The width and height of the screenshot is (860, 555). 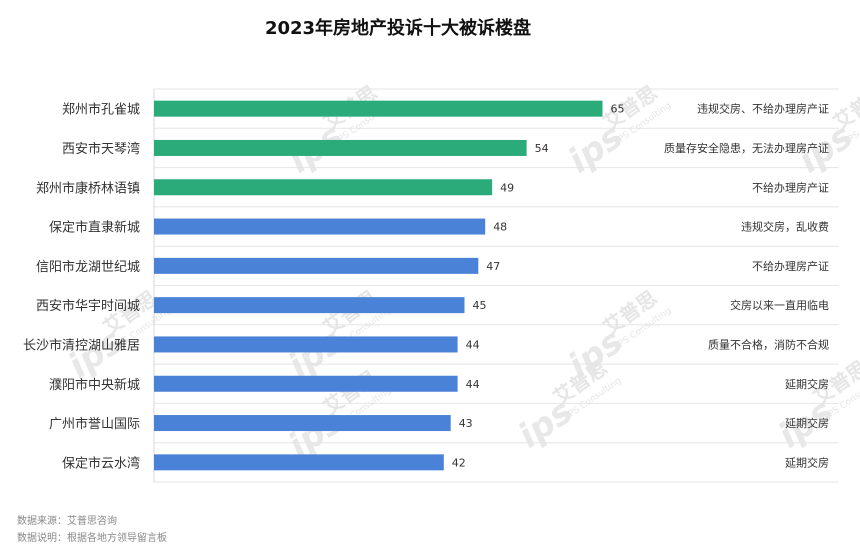 I want to click on value-label: 47, so click(x=493, y=266).